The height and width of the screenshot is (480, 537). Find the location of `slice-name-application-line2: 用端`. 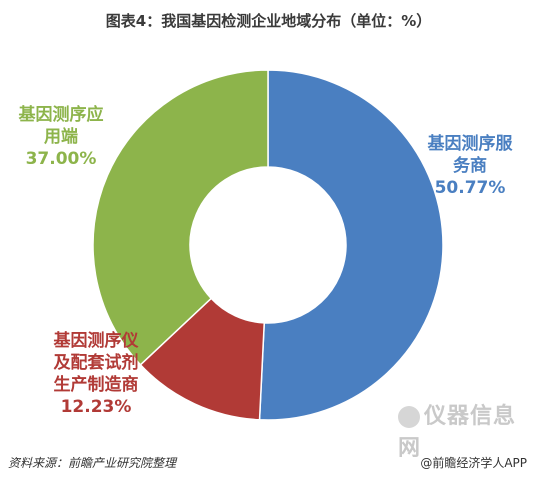

slice-name-application-line2: 用端 is located at coordinates (61, 137).